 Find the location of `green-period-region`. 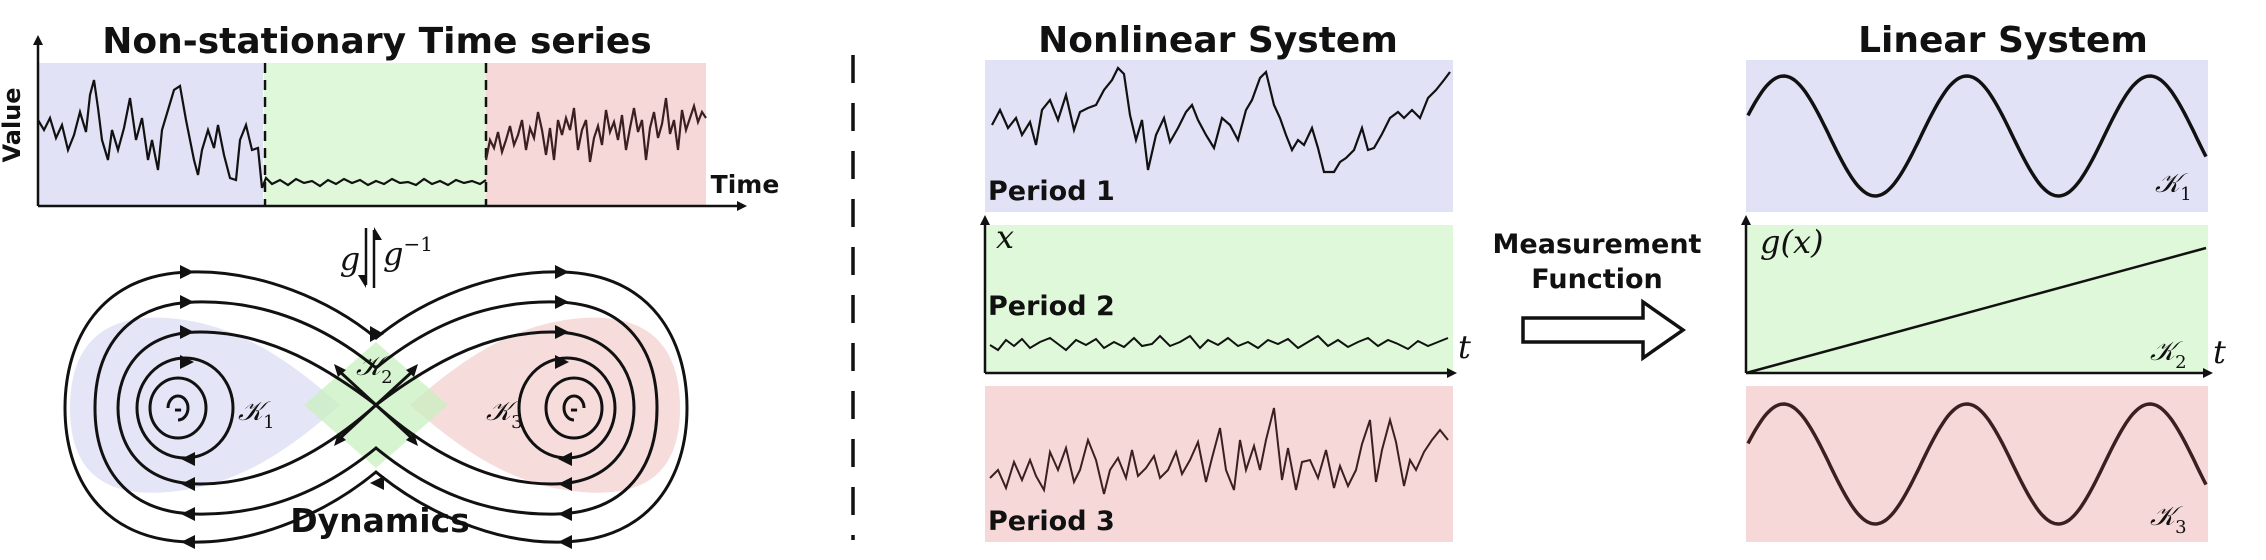

green-period-region is located at coordinates (375, 134).